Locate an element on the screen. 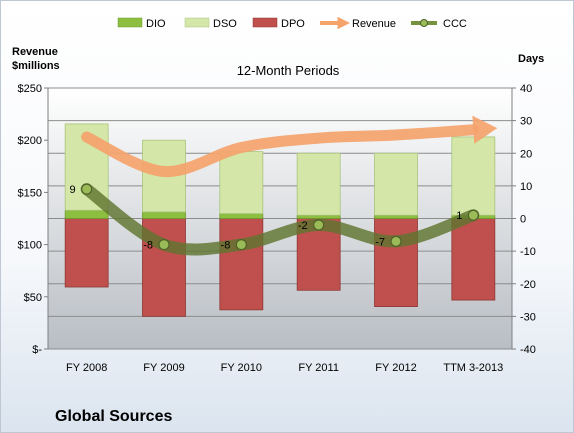 This screenshot has height=433, width=574. left-tick-label: $250 is located at coordinates (30, 89).